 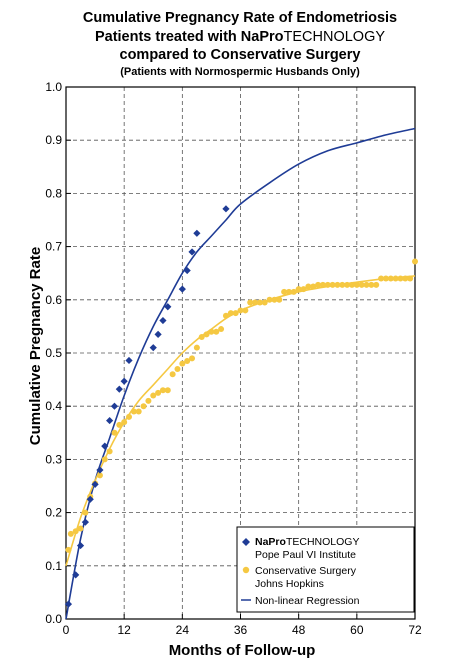 What do you see at coordinates (66, 630) in the screenshot?
I see `x-tick-label: 0` at bounding box center [66, 630].